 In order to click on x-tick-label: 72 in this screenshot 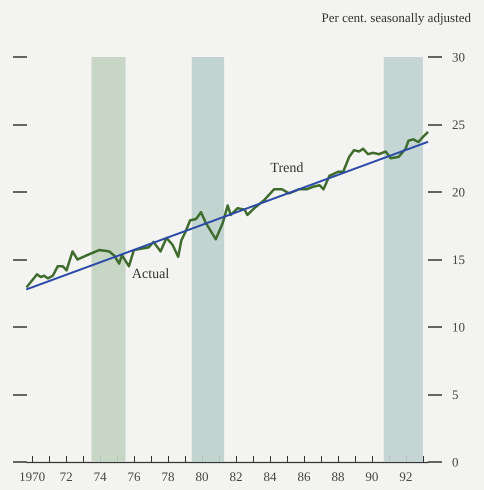, I will do `click(66, 476)`.